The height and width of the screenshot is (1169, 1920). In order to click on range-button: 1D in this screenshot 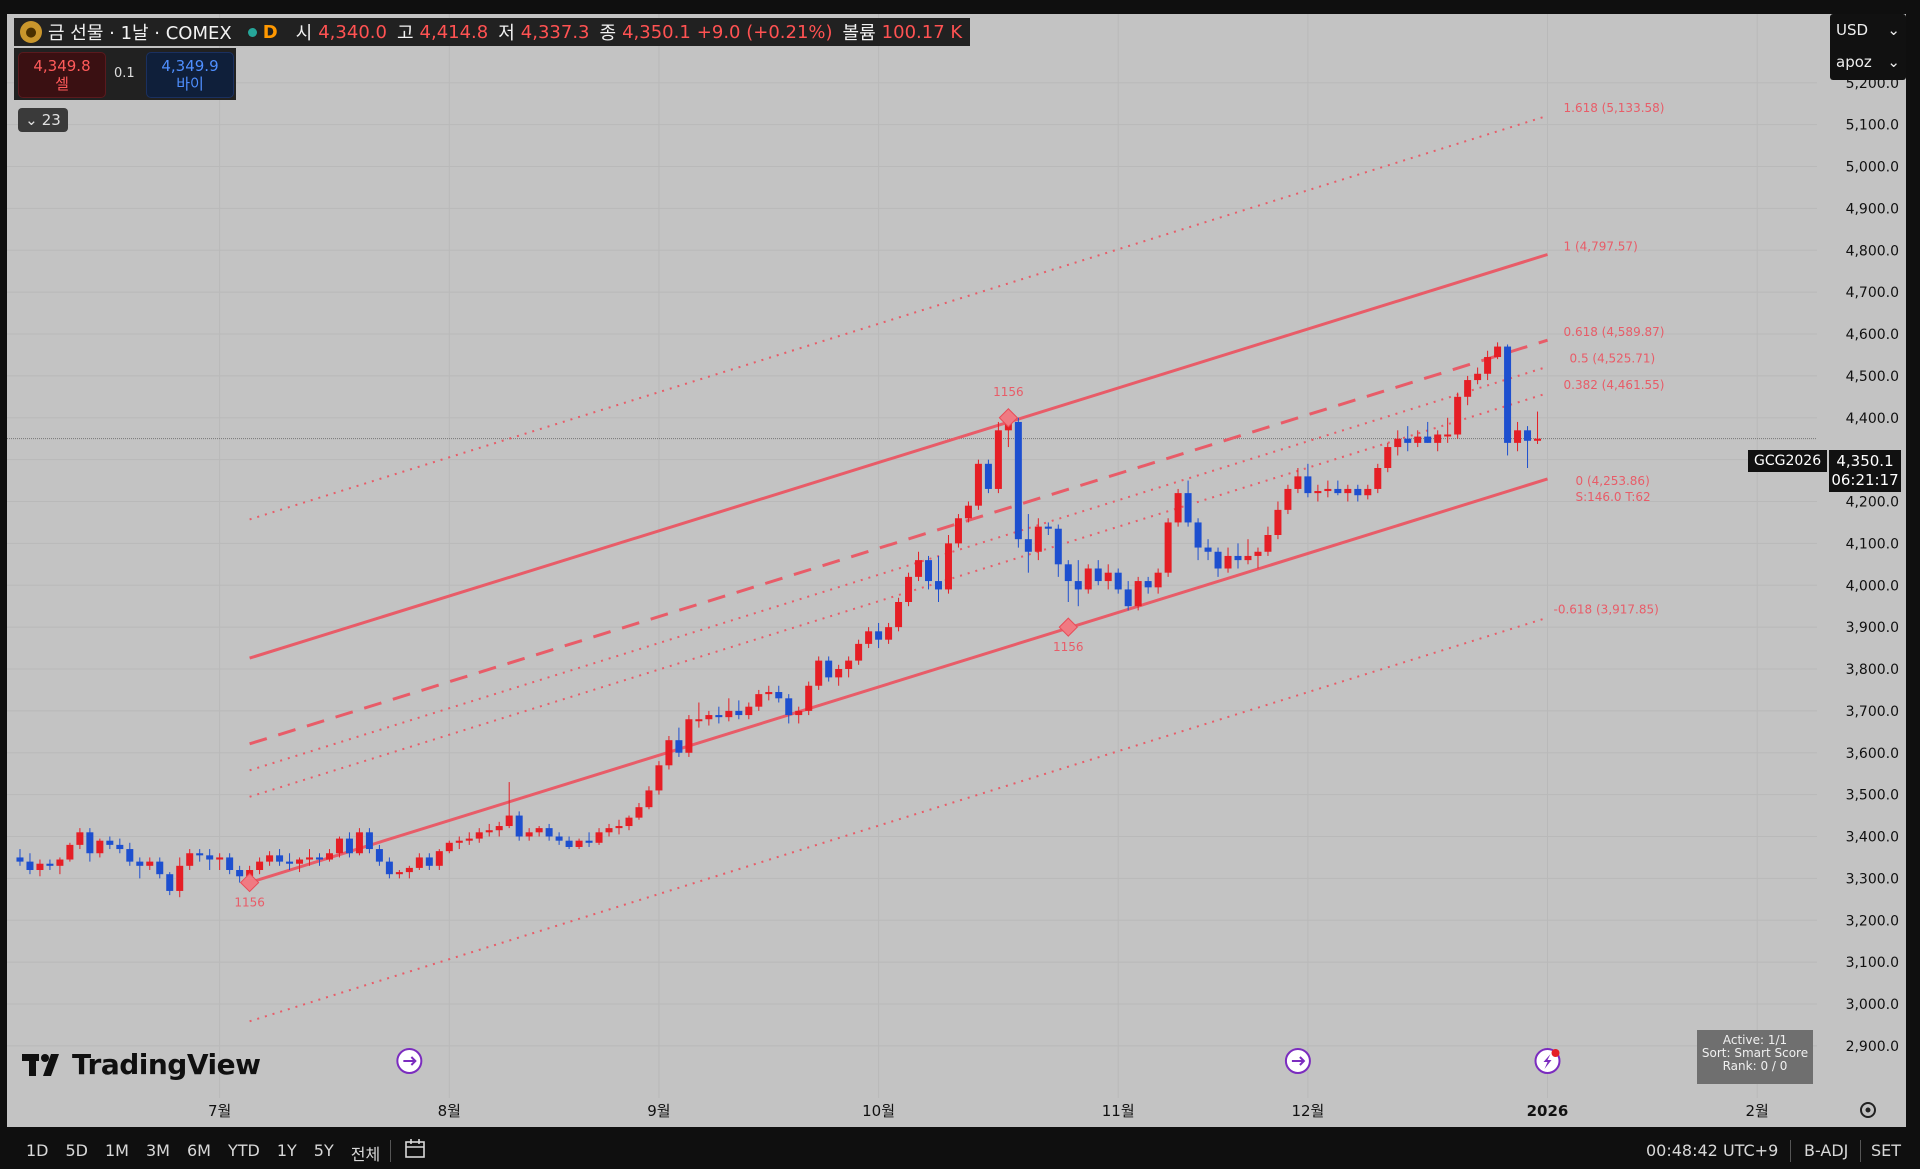, I will do `click(37, 1150)`.